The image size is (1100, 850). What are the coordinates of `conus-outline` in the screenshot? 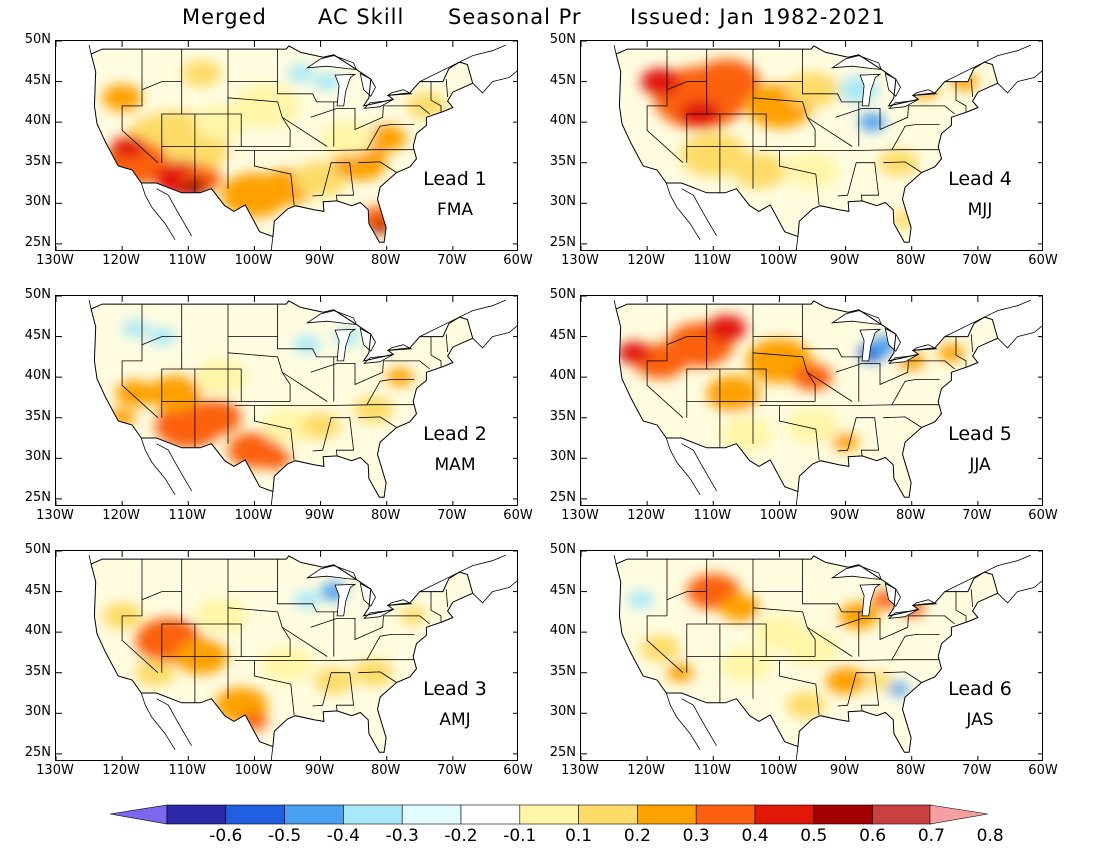 It's located at (807, 654).